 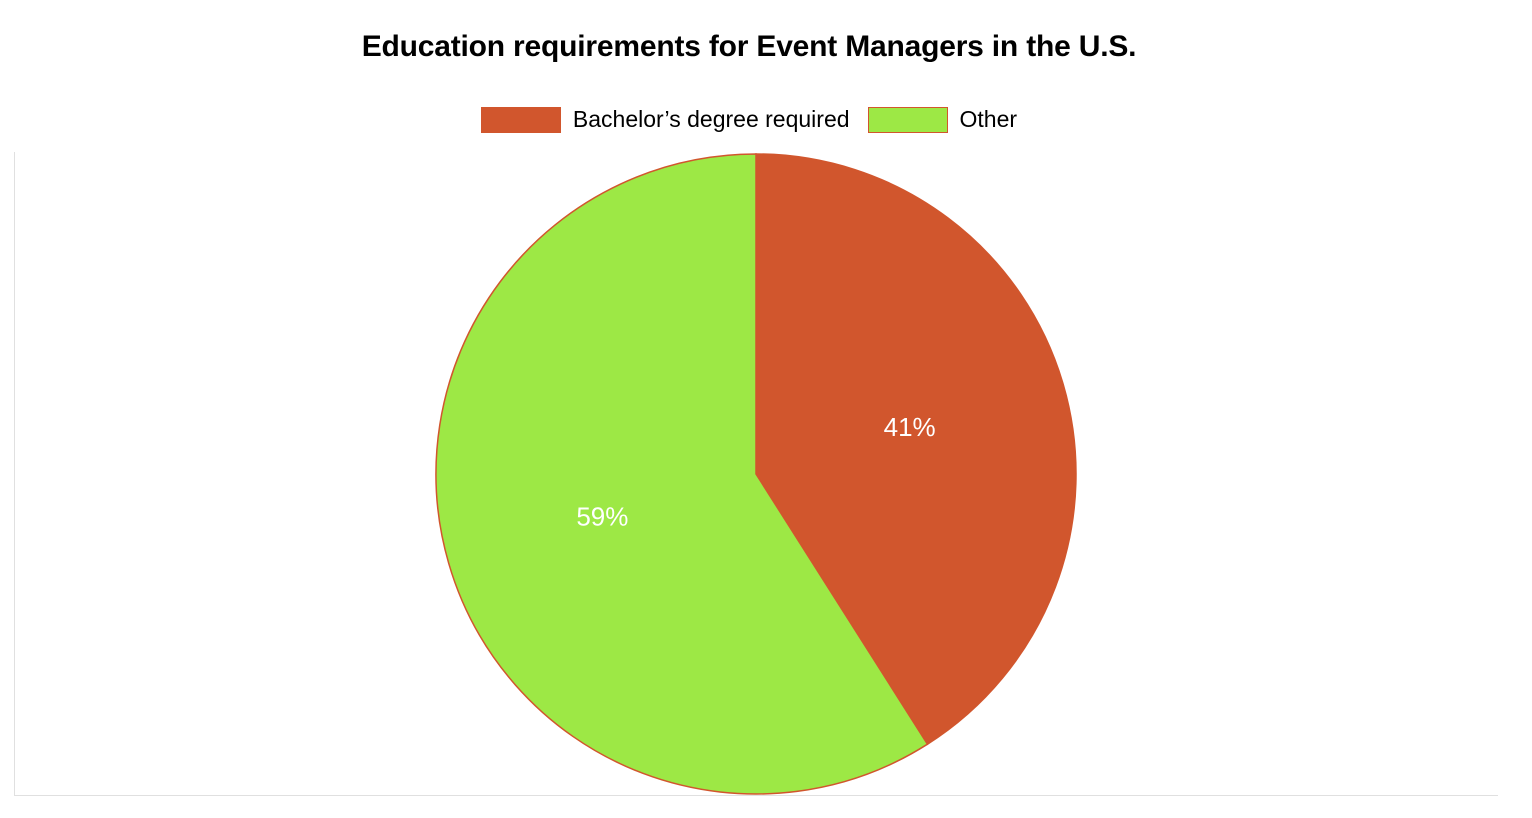 I want to click on pie-data-label-bachelors: 41%, so click(x=910, y=427).